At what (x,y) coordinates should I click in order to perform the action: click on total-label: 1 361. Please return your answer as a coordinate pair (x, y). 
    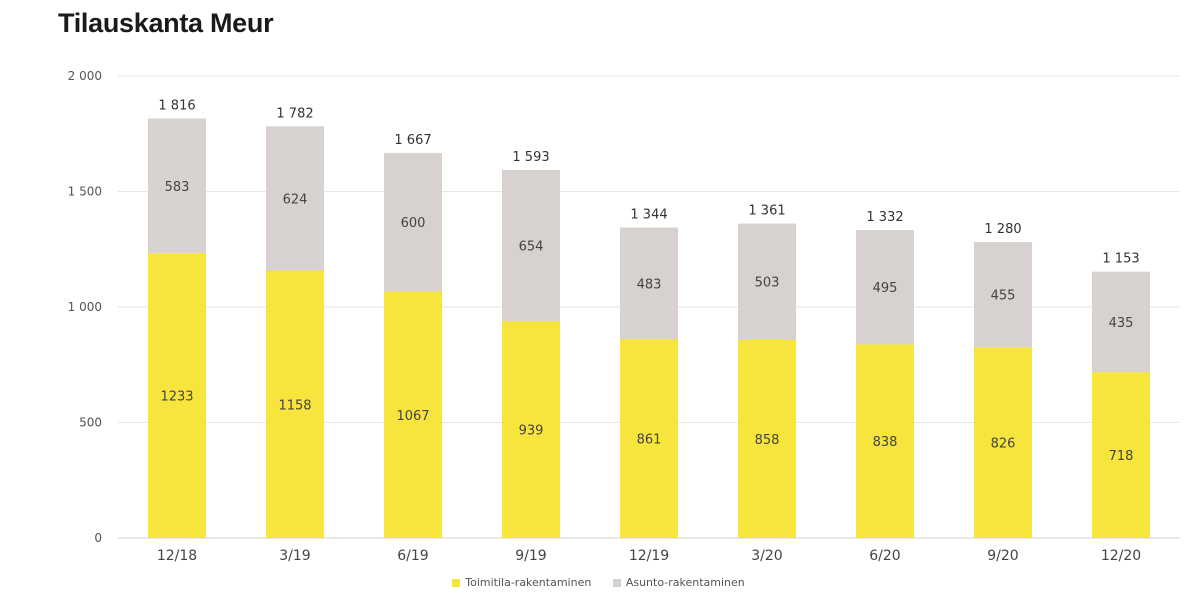
    Looking at the image, I should click on (766, 211).